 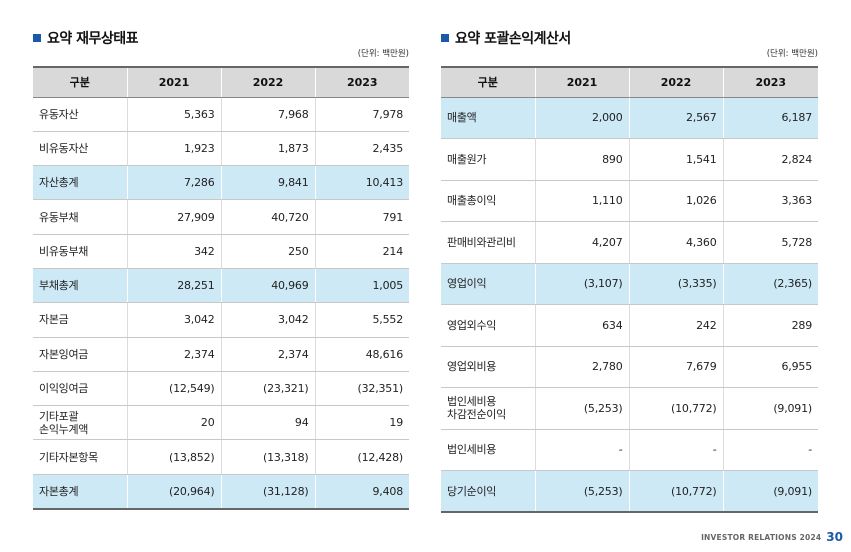 I want to click on row-label: 자본잉여금, so click(x=80, y=354).